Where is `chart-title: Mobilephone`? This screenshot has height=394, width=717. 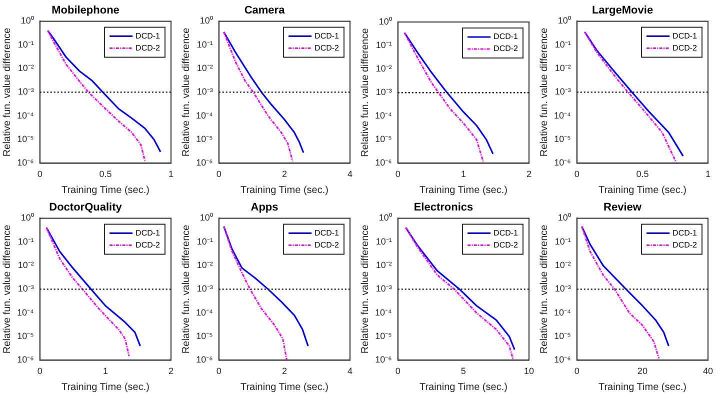 chart-title: Mobilephone is located at coordinates (86, 10).